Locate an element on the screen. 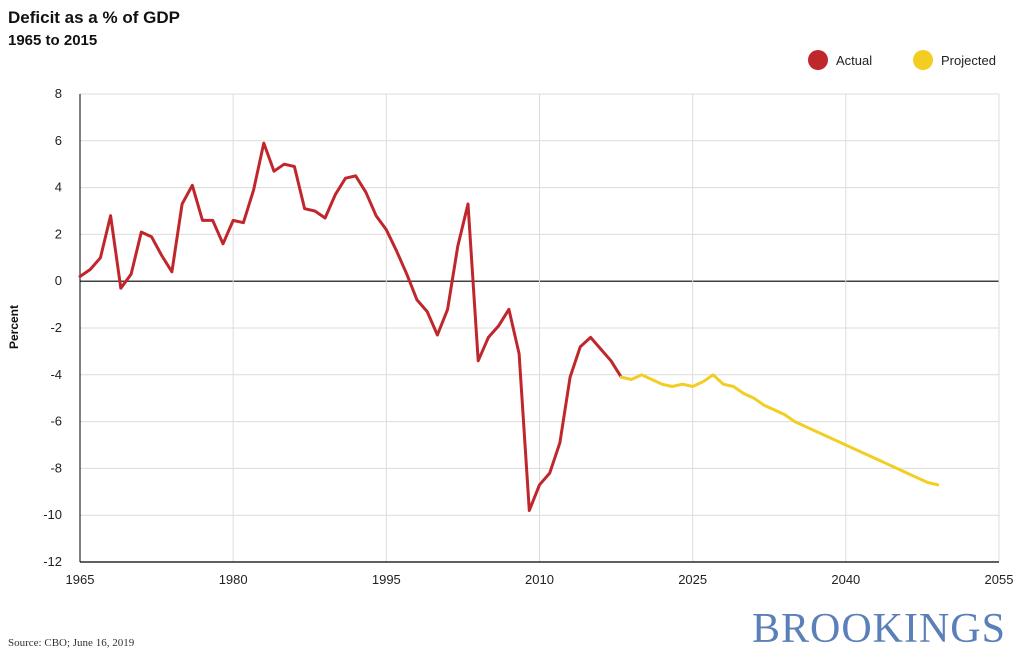 The image size is (1024, 663). y-tick-label: -12 is located at coordinates (52, 561).